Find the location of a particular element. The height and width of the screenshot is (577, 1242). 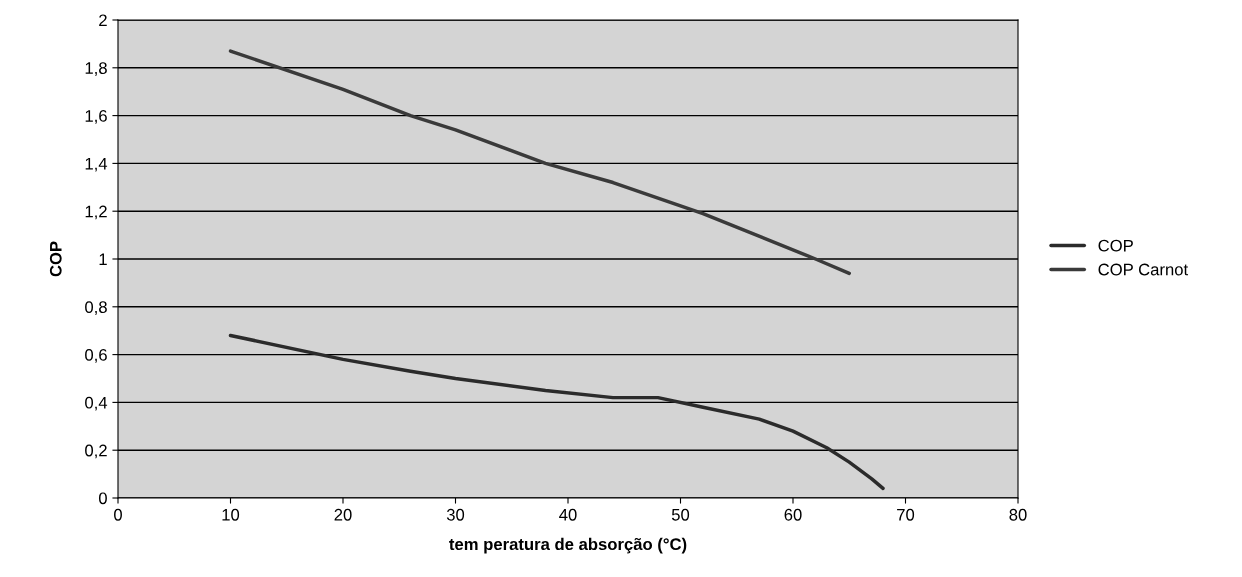

x-tick-label: 70 is located at coordinates (906, 514).